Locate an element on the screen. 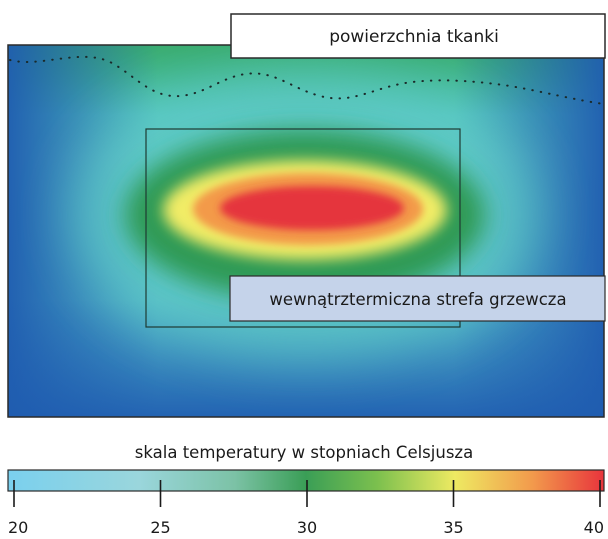  surface-label: powierzchnia tkanki is located at coordinates (414, 37).